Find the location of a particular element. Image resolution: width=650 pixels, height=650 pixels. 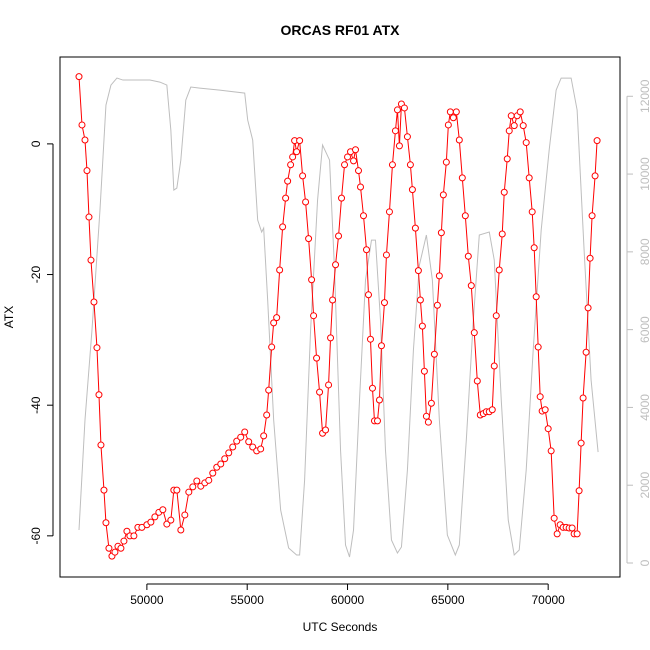

y2-tick-label: 8000 is located at coordinates (644, 251).